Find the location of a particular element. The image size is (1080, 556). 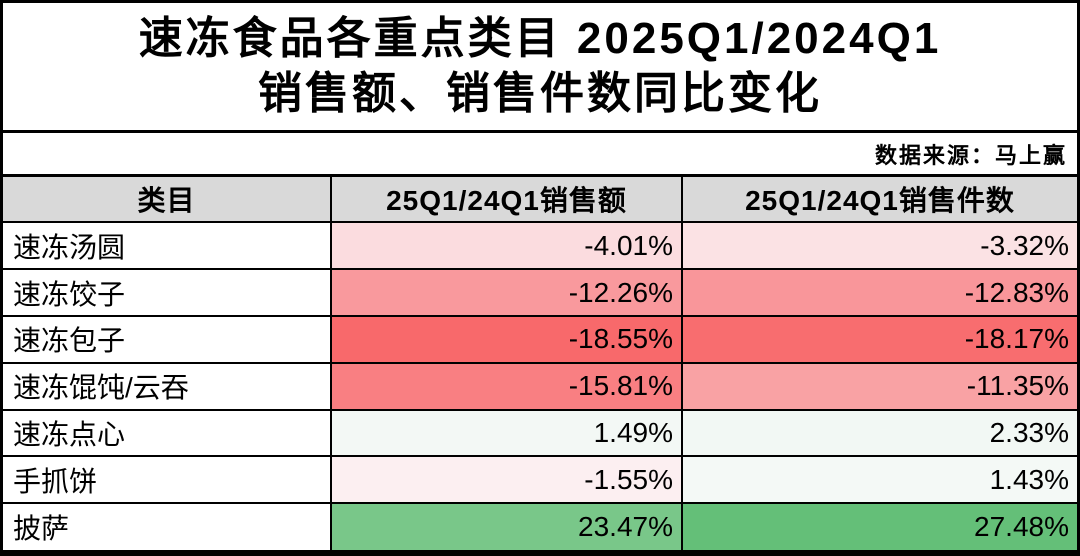

units-value-cell: 27.48% is located at coordinates (879, 526).